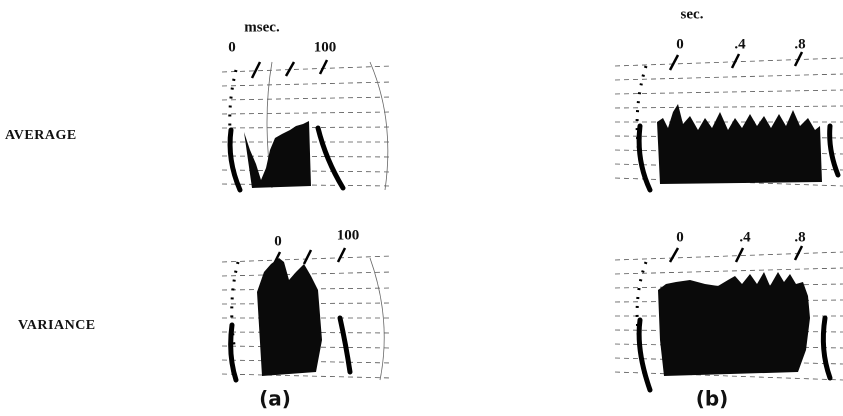  Describe the element at coordinates (41, 135) in the screenshot. I see `row-label: AVERAGE` at that location.